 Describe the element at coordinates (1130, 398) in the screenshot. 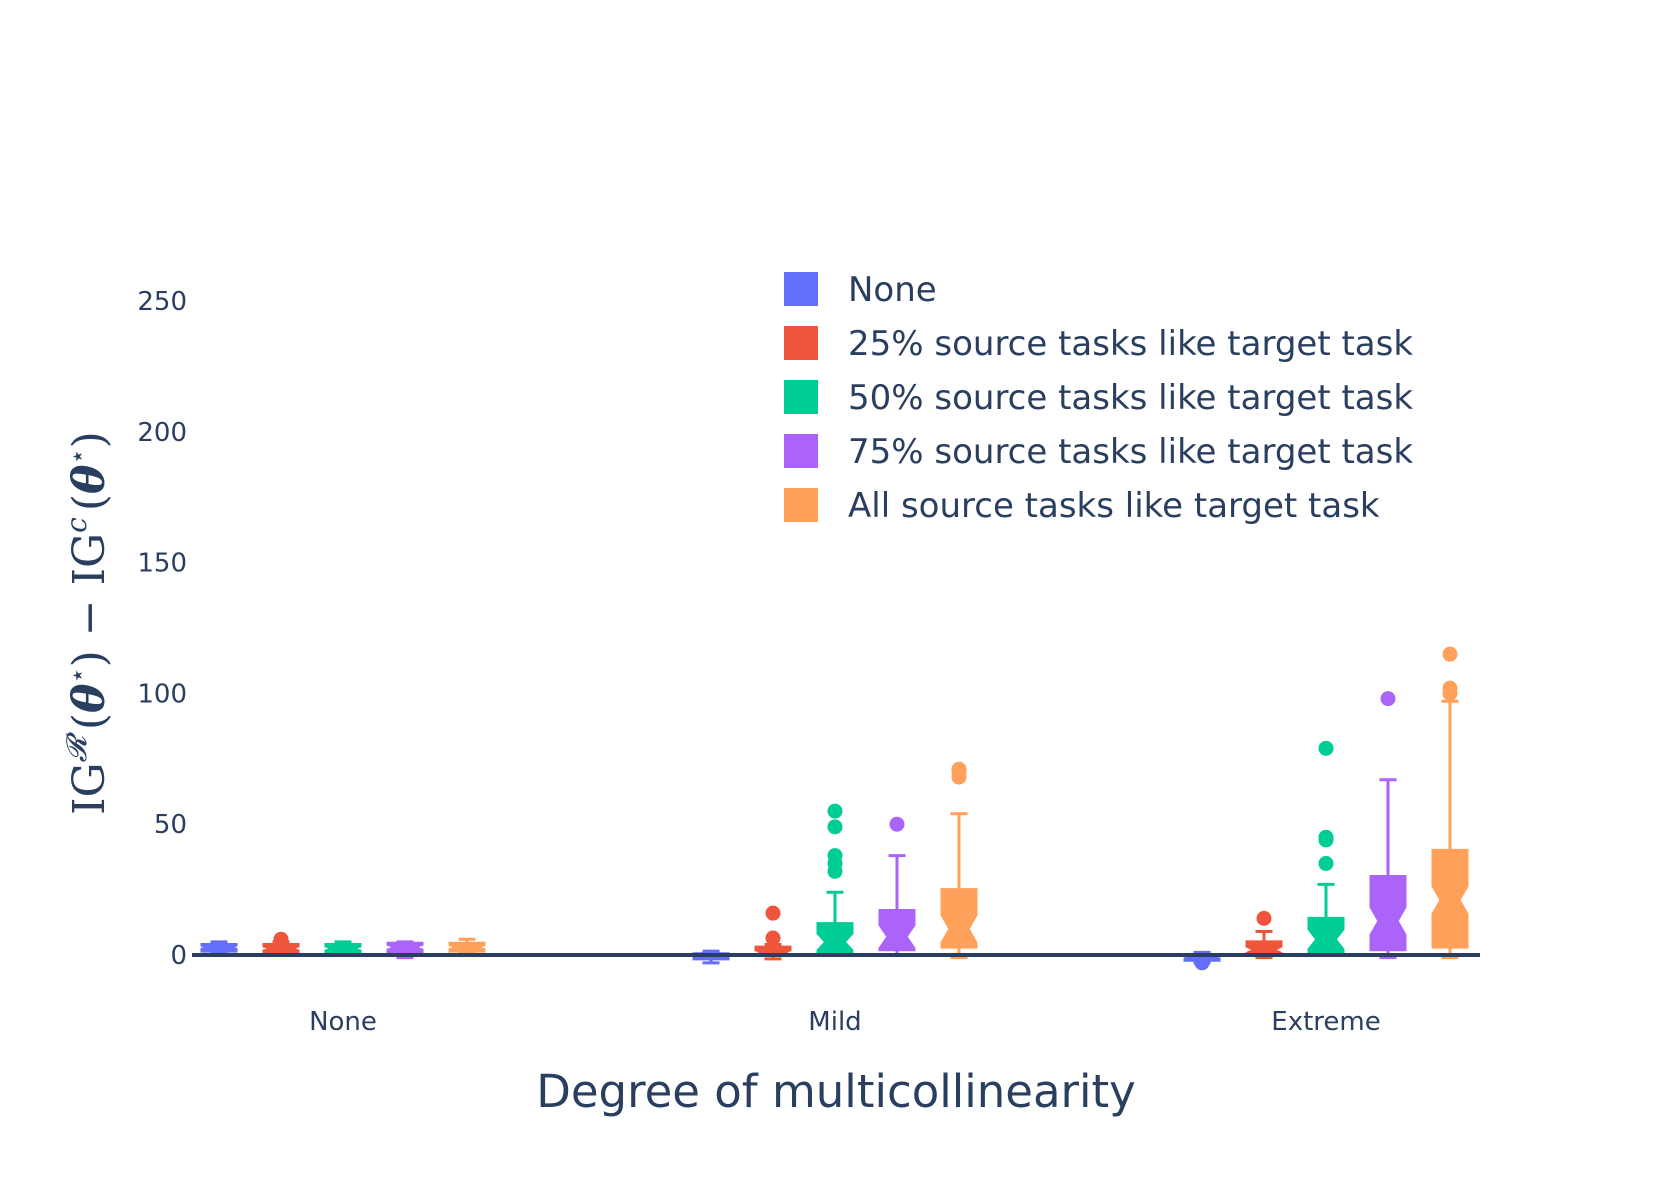

I see `legend-label: 50% source tasks like target task` at that location.